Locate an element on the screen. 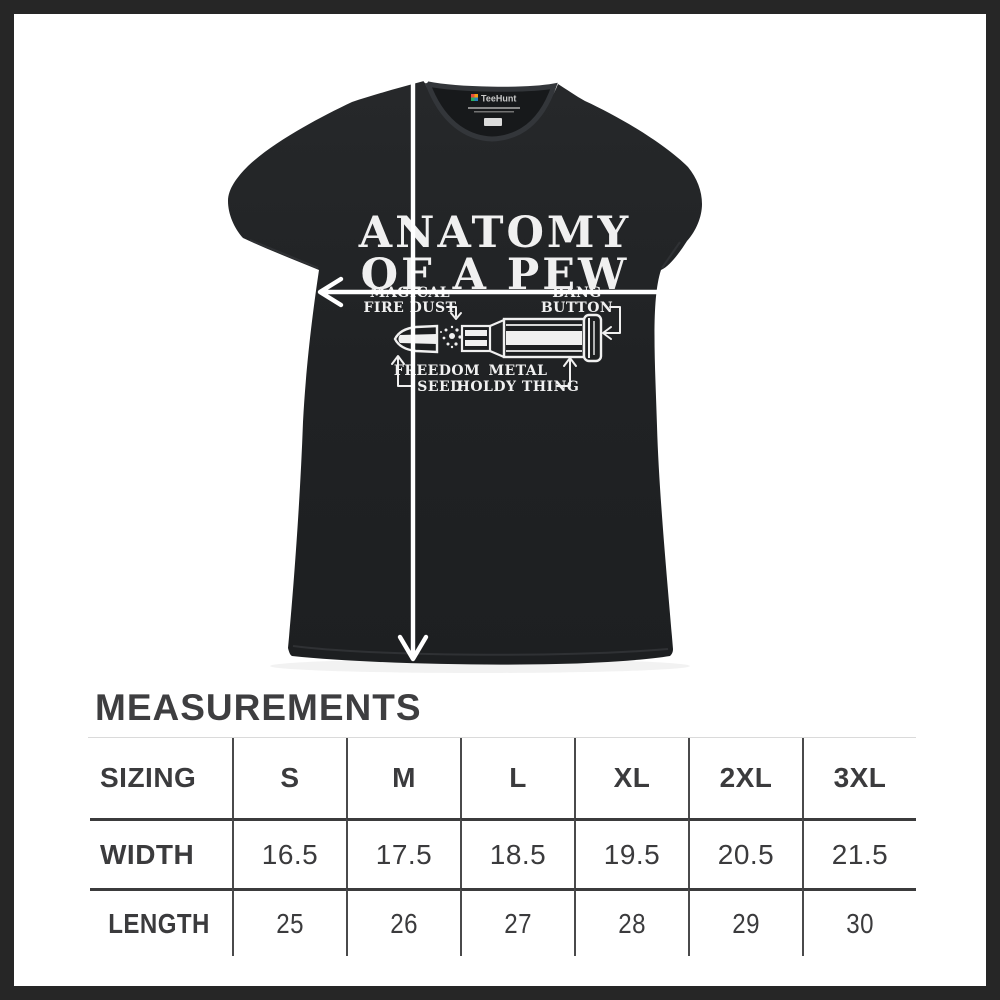 This screenshot has width=1000, height=1000. table-cell-length-l: 27 is located at coordinates (517, 922).